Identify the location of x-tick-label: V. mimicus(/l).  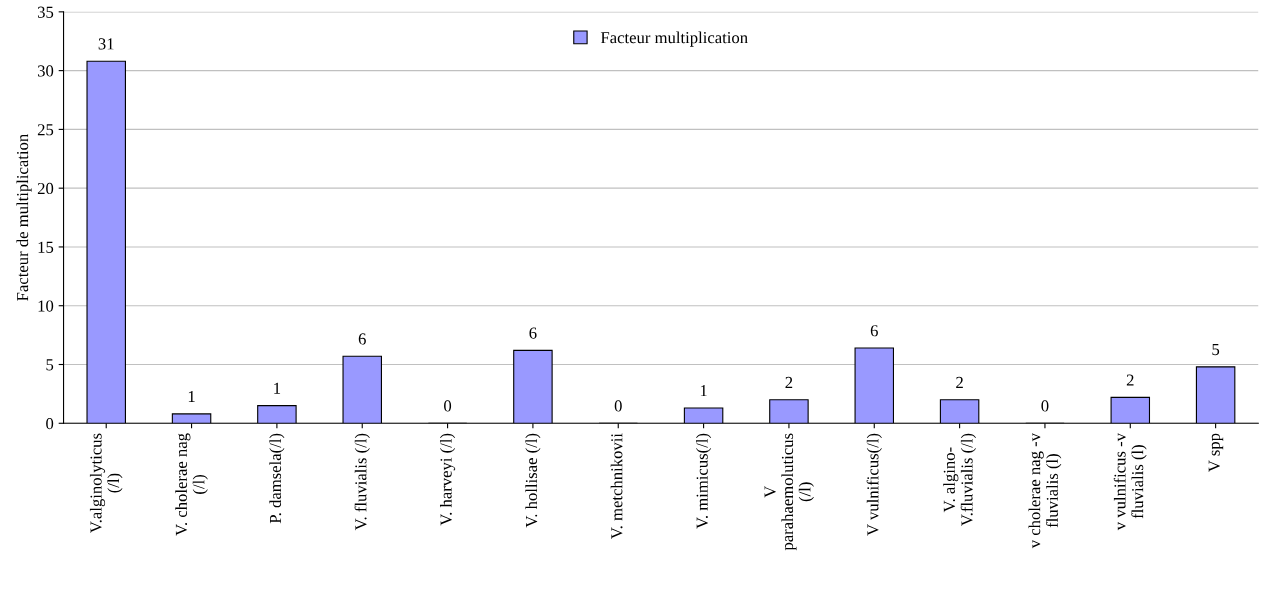
(704, 481).